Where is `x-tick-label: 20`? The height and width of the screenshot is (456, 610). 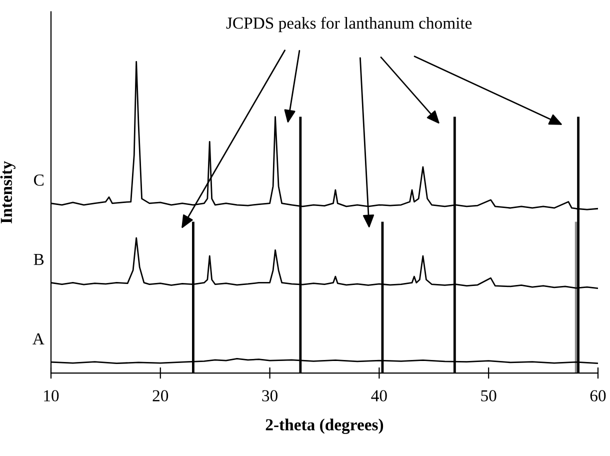 x-tick-label: 20 is located at coordinates (160, 396).